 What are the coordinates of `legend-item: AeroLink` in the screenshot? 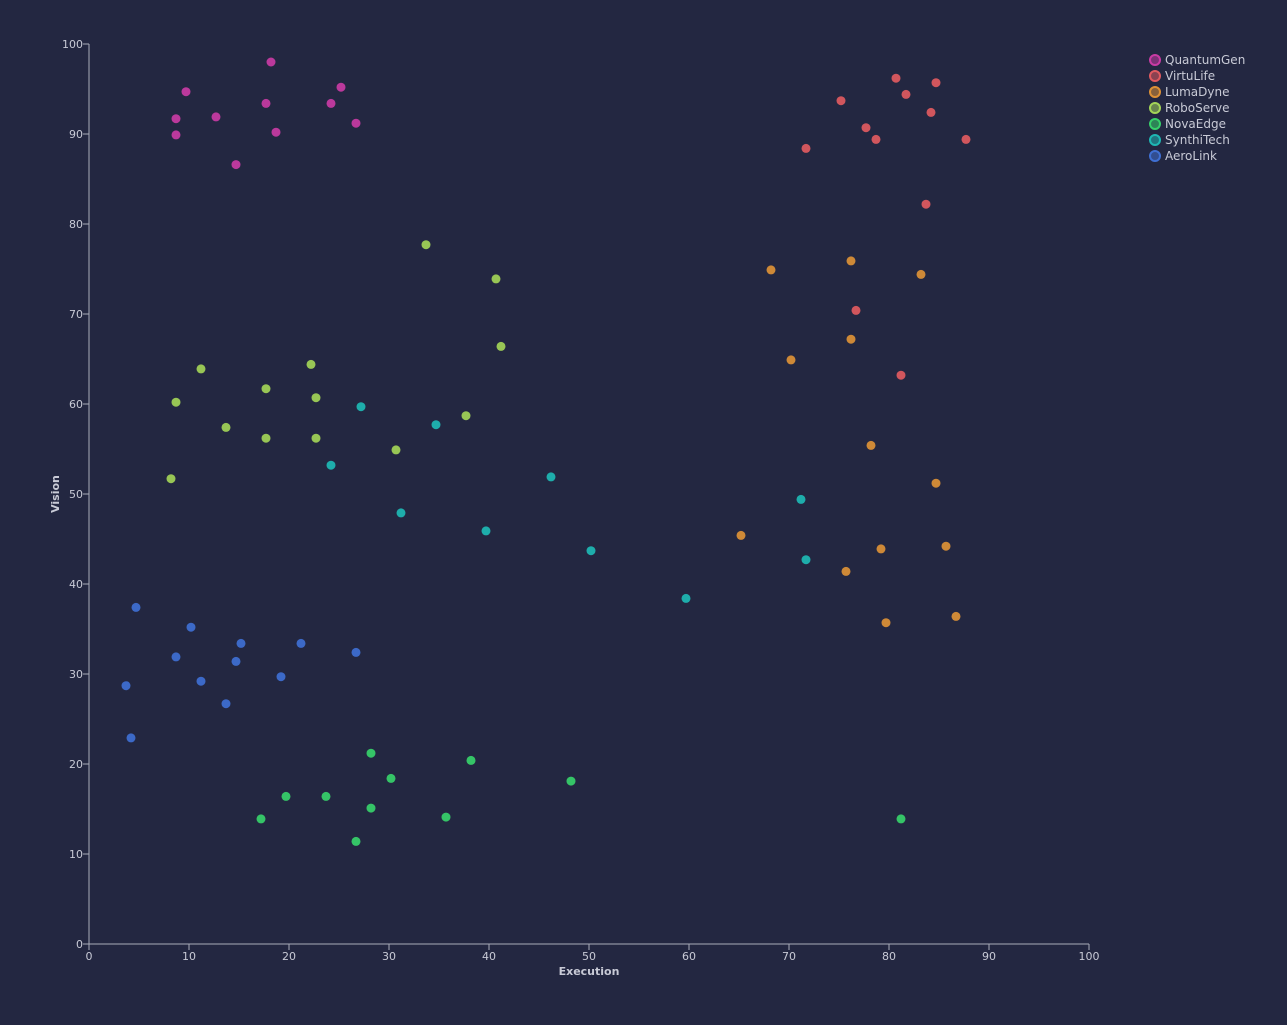 It's located at (1183, 156).